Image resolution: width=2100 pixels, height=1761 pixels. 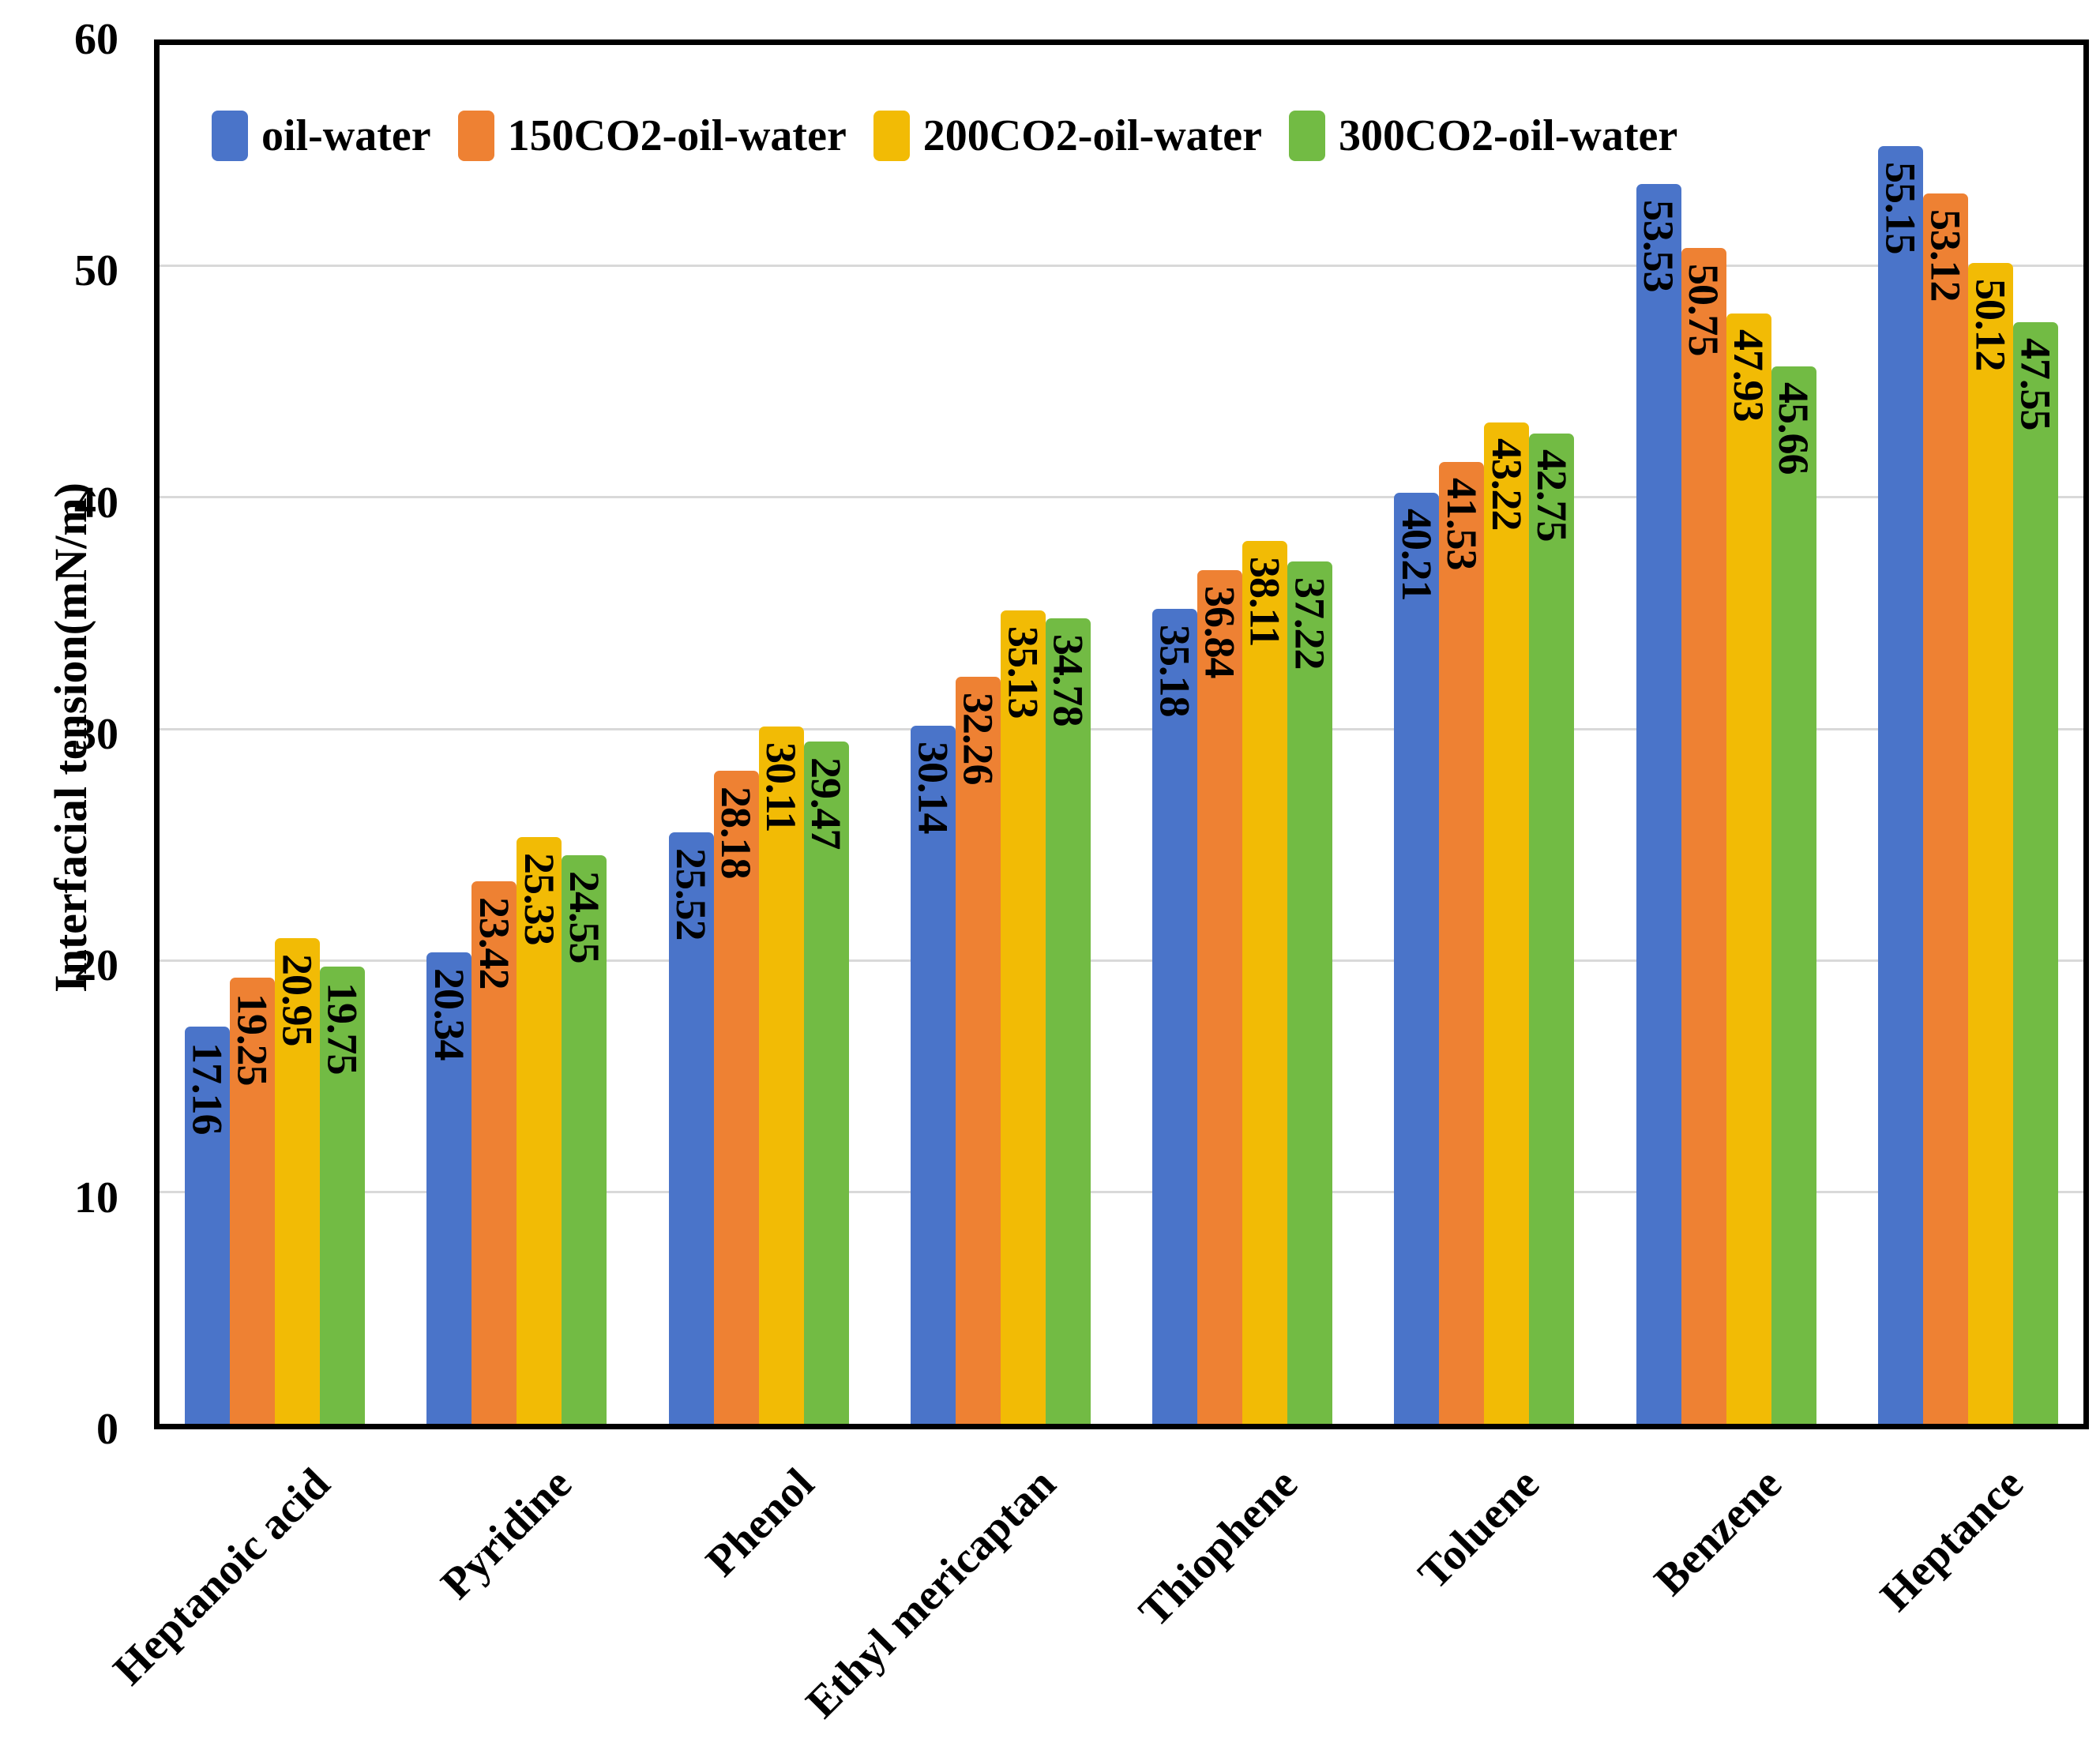 What do you see at coordinates (96, 503) in the screenshot?
I see `y-tick-label-40: 40` at bounding box center [96, 503].